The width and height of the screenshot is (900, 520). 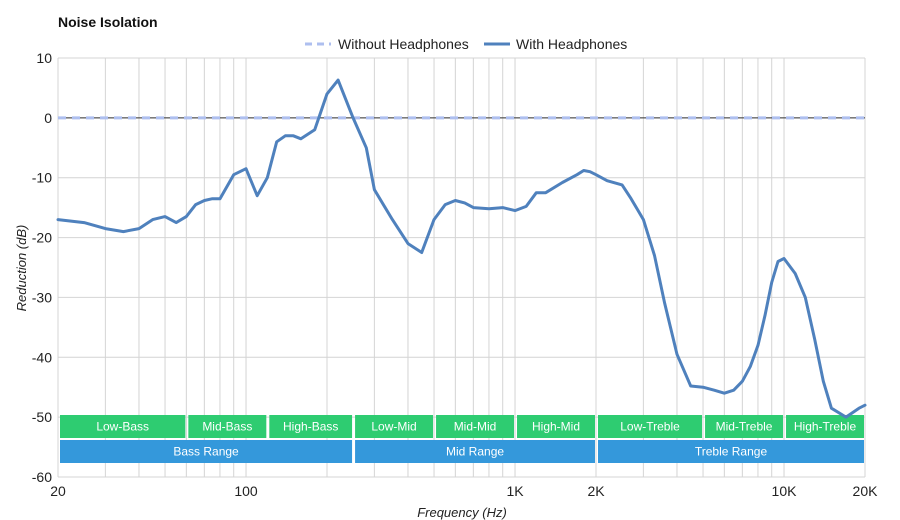 What do you see at coordinates (21, 268) in the screenshot?
I see `y-axis-label: Reduction (dB)` at bounding box center [21, 268].